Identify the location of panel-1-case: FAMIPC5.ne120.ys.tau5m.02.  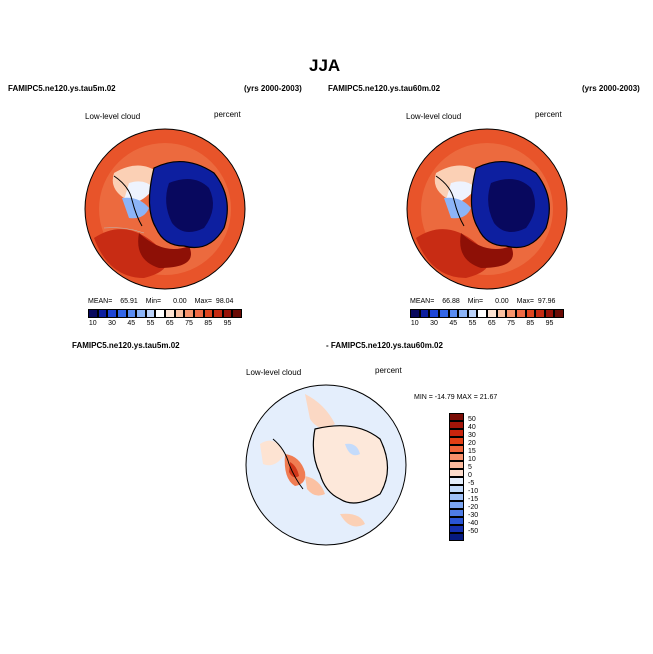
(62, 88).